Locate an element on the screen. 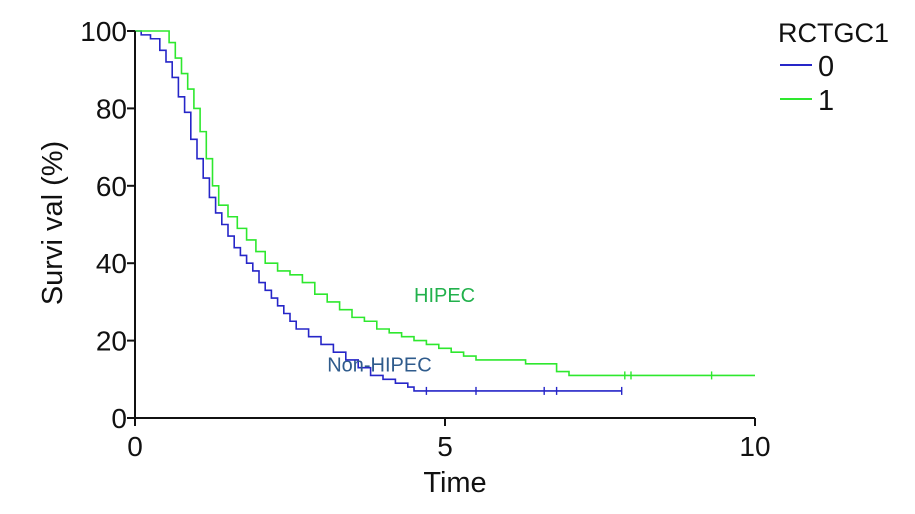 The height and width of the screenshot is (514, 915). censor-layer is located at coordinates (569, 383).